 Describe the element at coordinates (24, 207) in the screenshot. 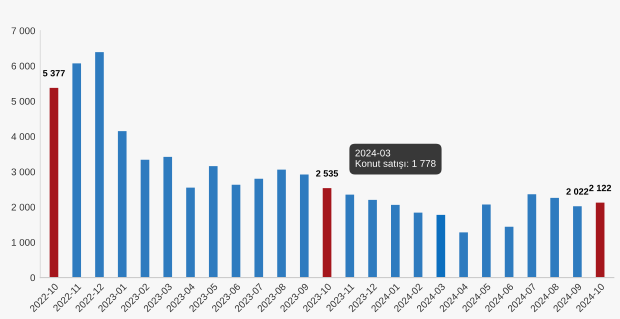

I see `y-tick-label: 2 000` at that location.